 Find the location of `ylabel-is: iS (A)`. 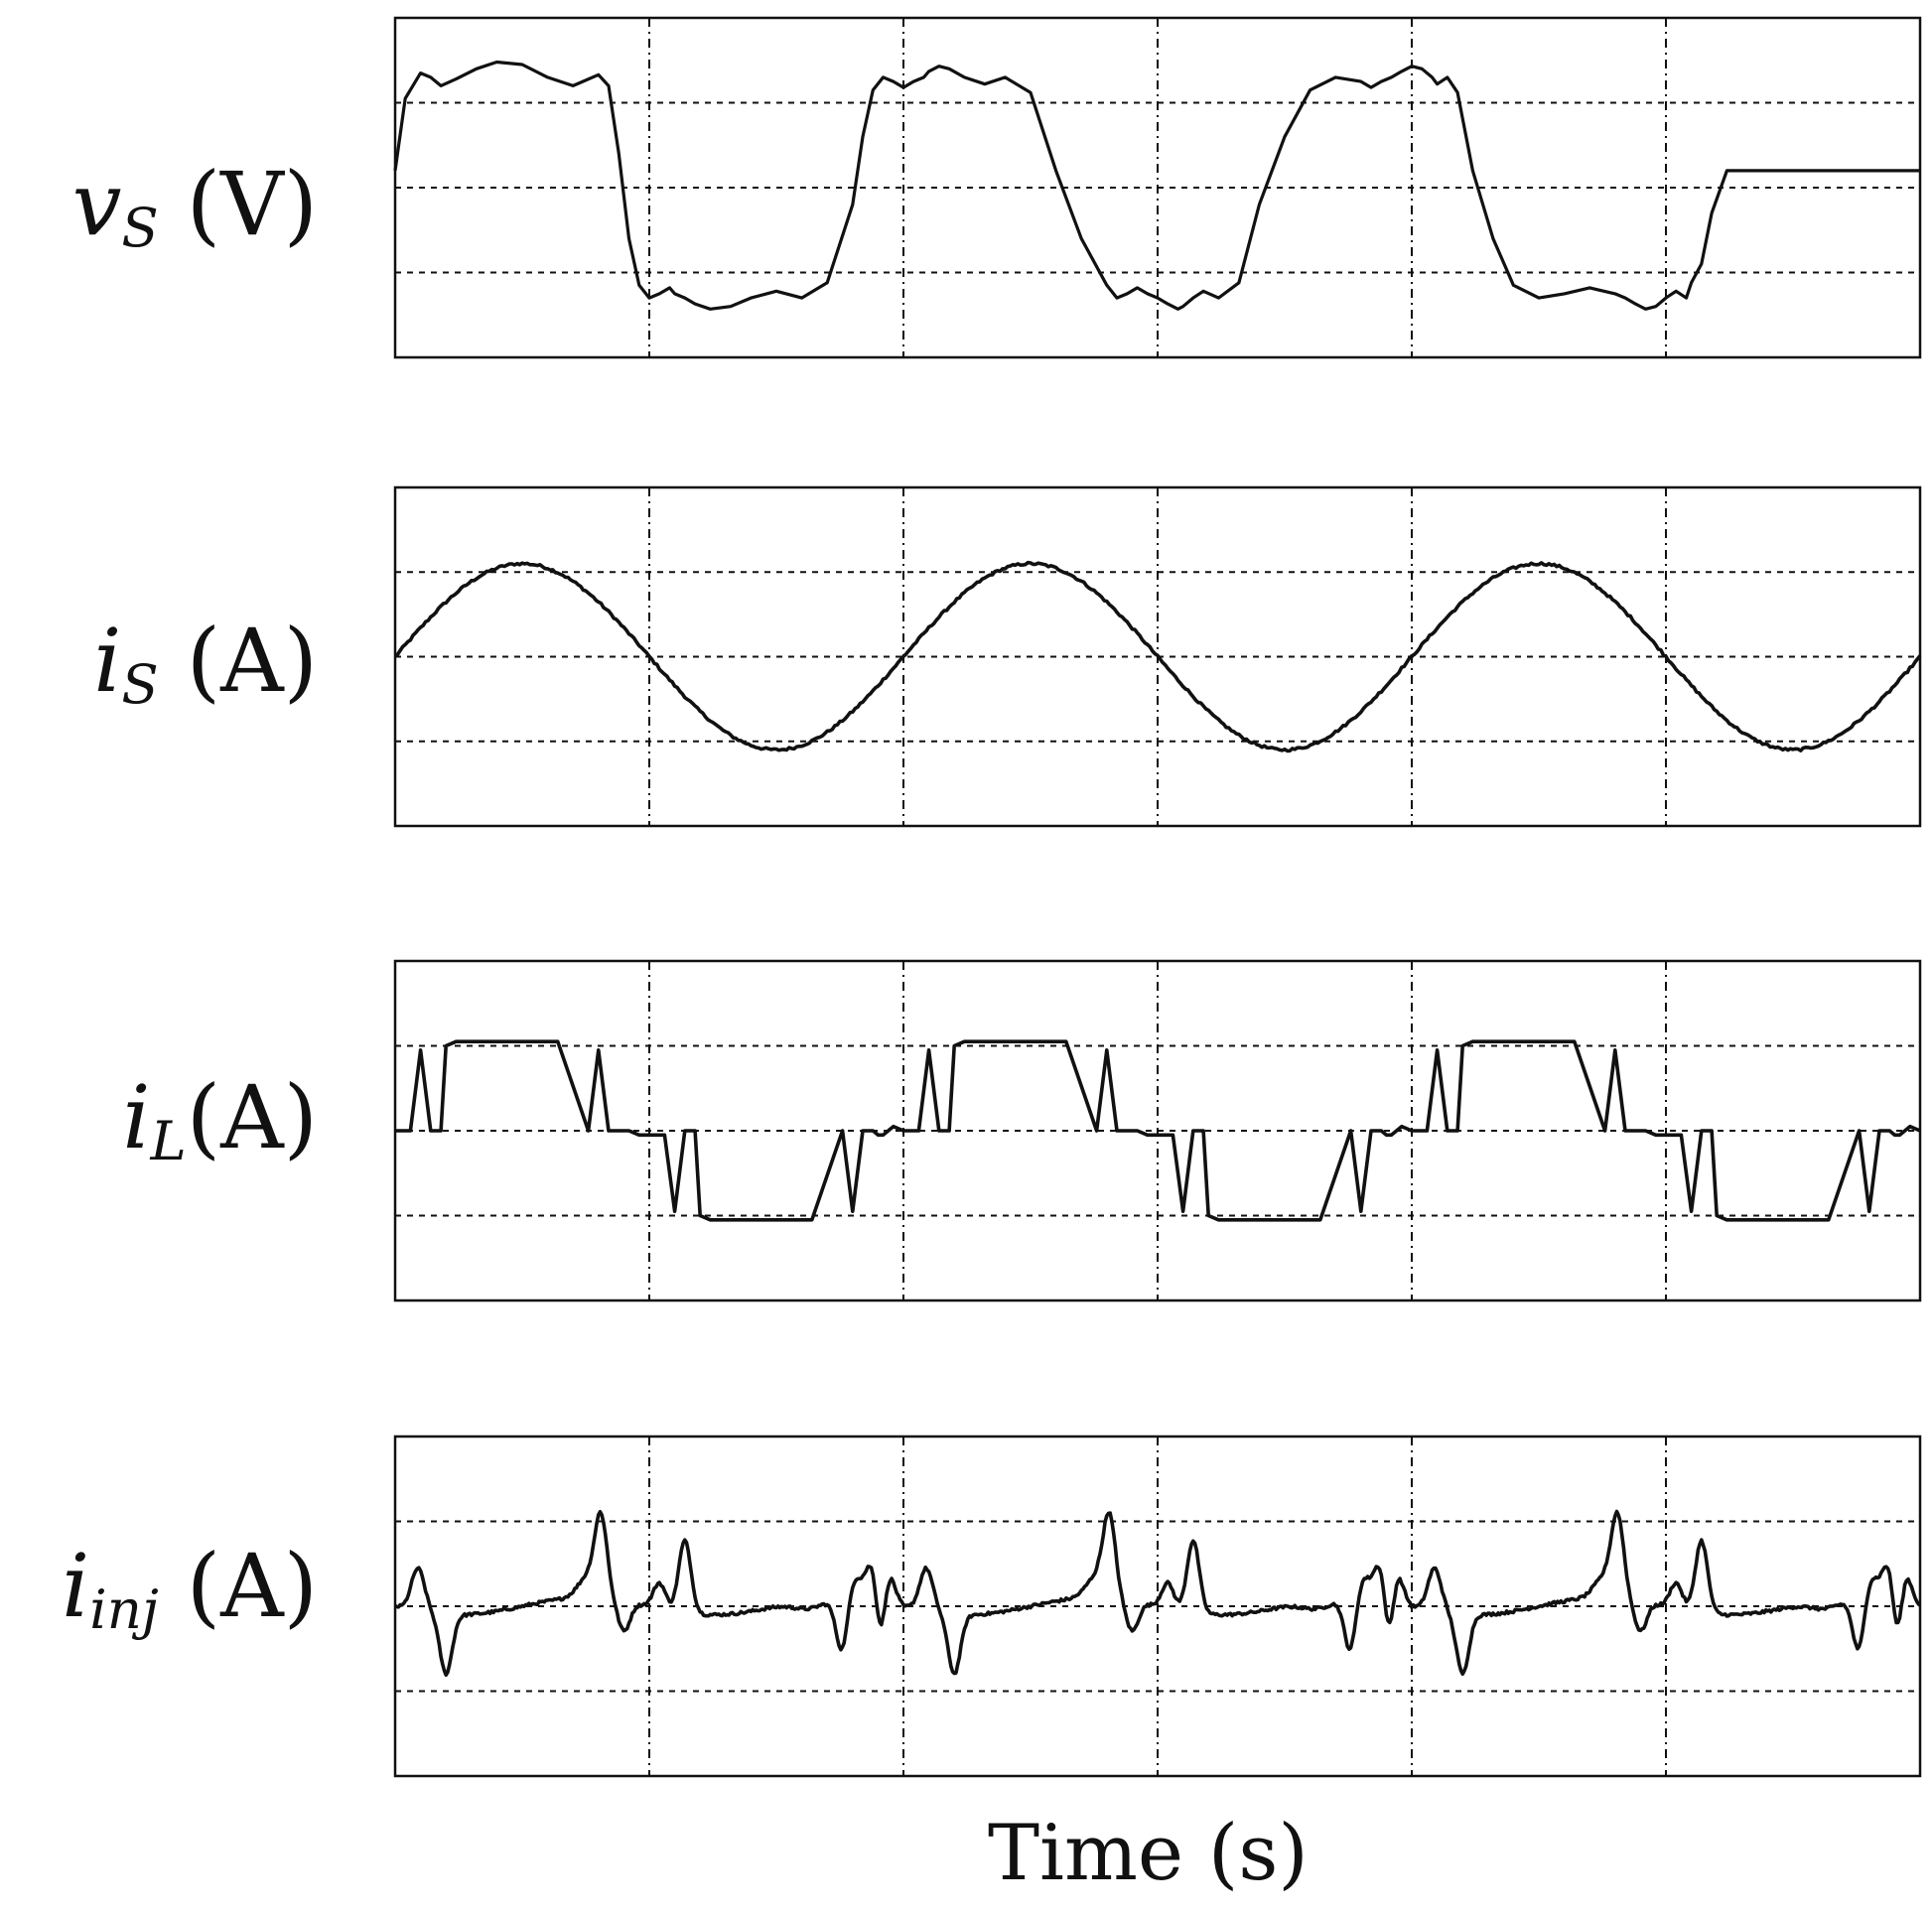

ylabel-is: iS (A) is located at coordinates (159, 664).